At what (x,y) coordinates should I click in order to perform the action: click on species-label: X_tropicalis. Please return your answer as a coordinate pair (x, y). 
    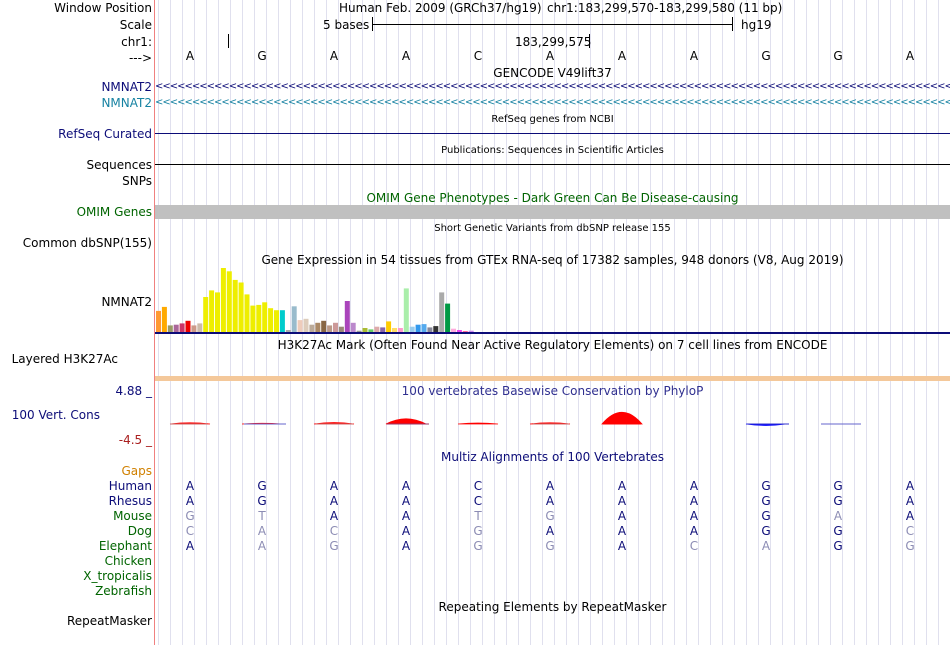
    Looking at the image, I should click on (117, 576).